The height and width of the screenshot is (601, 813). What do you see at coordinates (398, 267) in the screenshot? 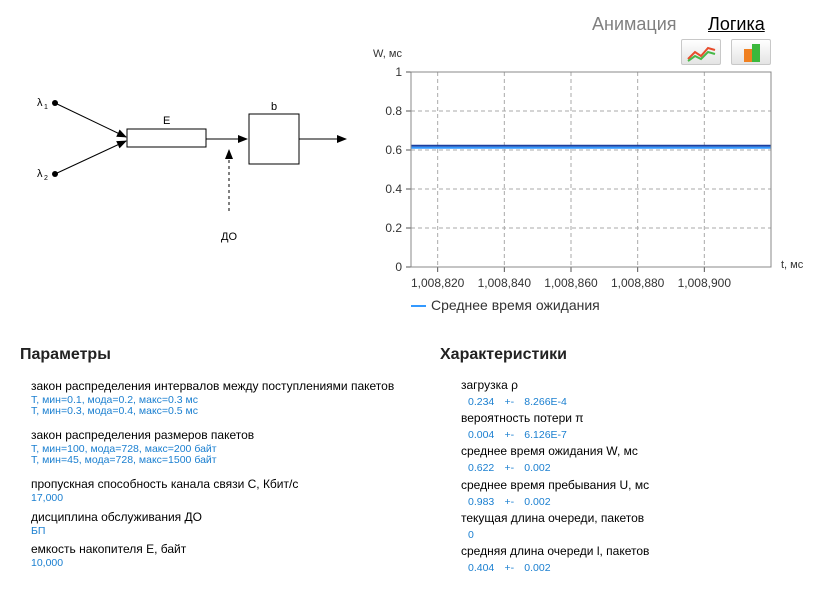
I see `y-tick-label: 0` at bounding box center [398, 267].